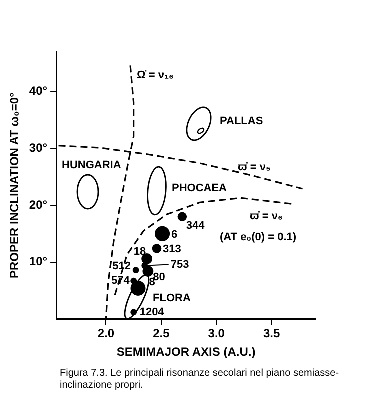 Image resolution: width=386 pixels, height=408 pixels. Describe the element at coordinates (242, 122) in the screenshot. I see `annotation: PALLAS` at that location.